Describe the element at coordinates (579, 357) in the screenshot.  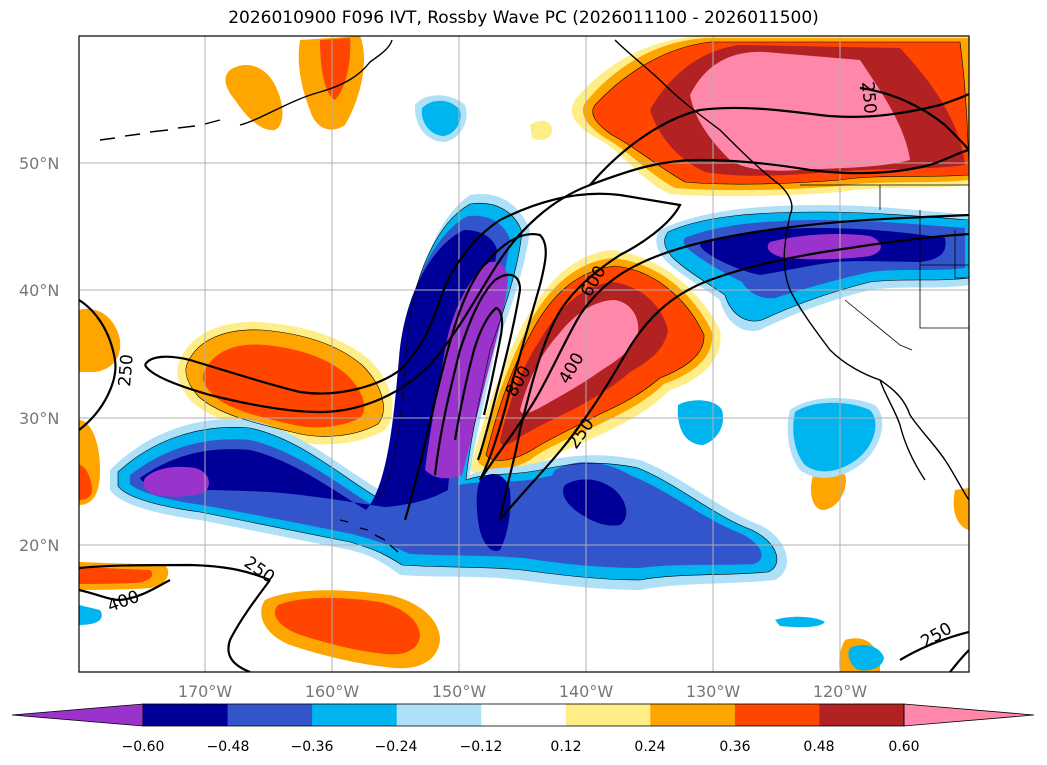
I see `positive-anomaly-central` at that location.